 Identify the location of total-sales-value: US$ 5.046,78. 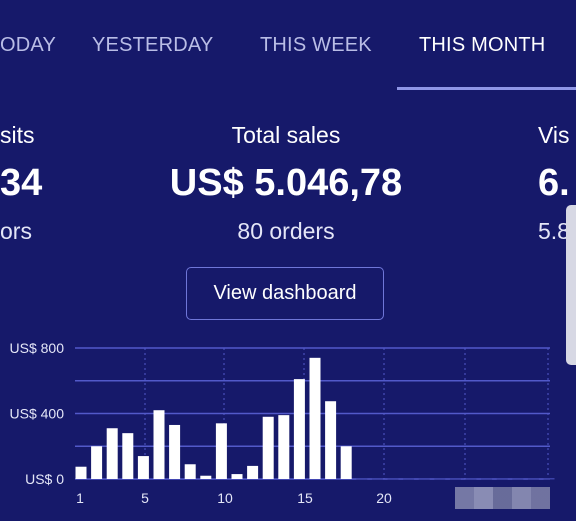
(286, 183).